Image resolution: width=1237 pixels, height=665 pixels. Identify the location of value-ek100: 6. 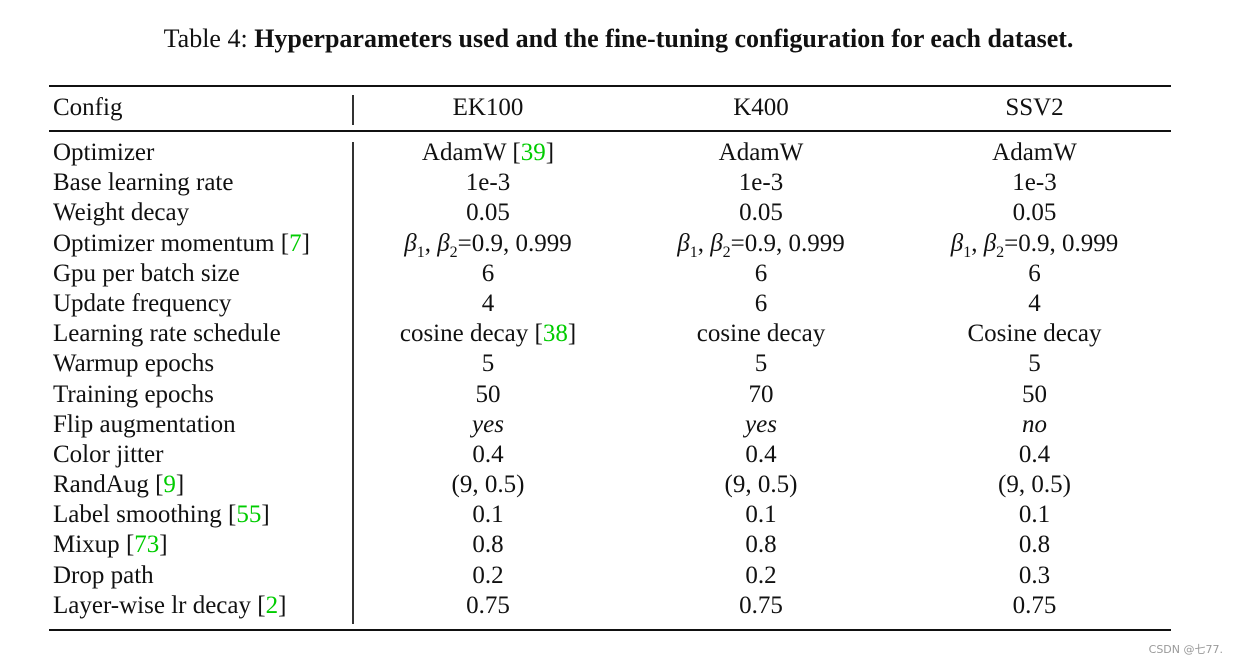
(488, 273).